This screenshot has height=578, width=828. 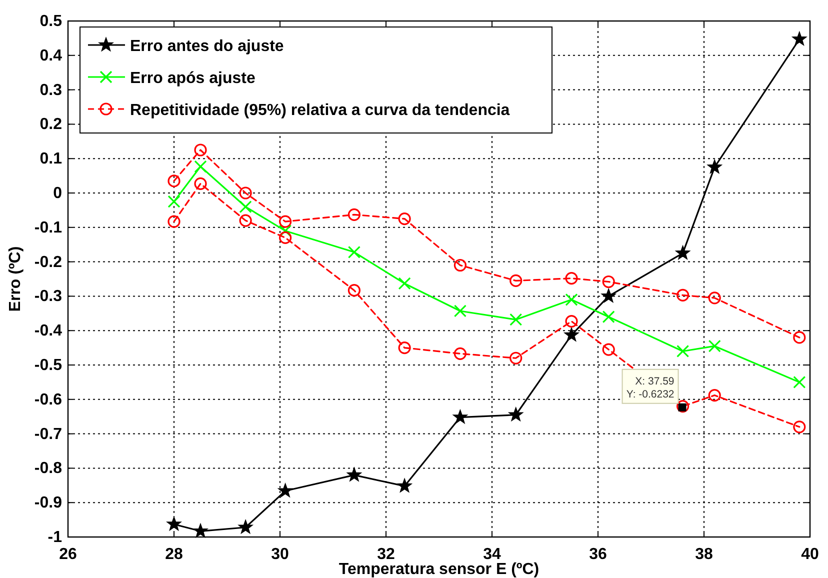 What do you see at coordinates (492, 554) in the screenshot?
I see `x-tick-label: 34` at bounding box center [492, 554].